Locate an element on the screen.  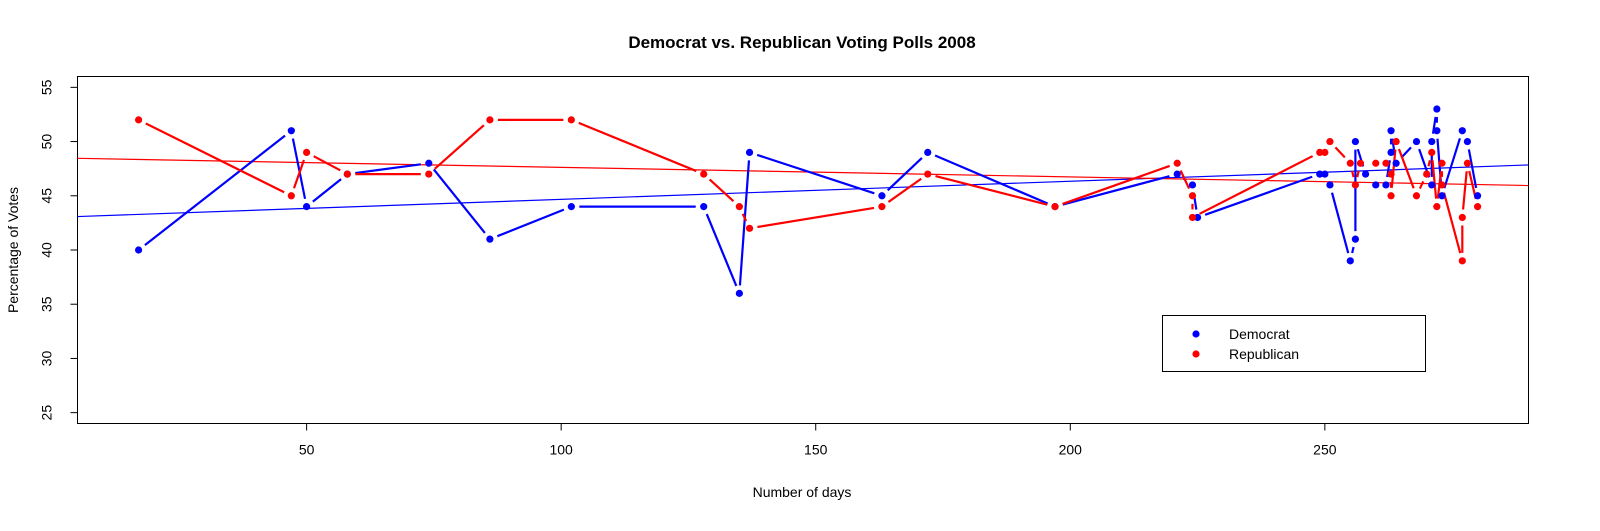
x-axis-label: Number of days is located at coordinates (802, 492).